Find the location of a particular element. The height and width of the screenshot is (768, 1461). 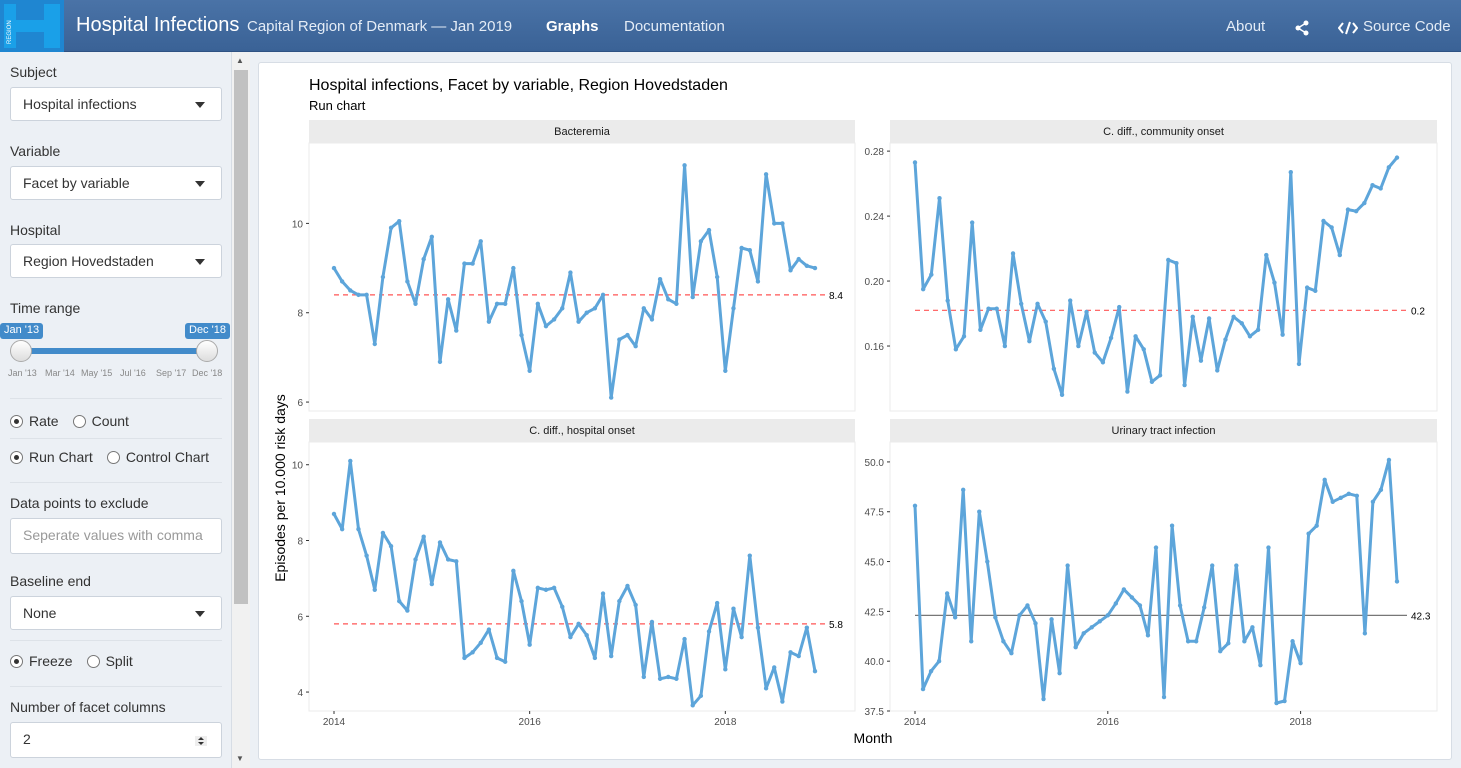

radio-rate is located at coordinates (16, 421).